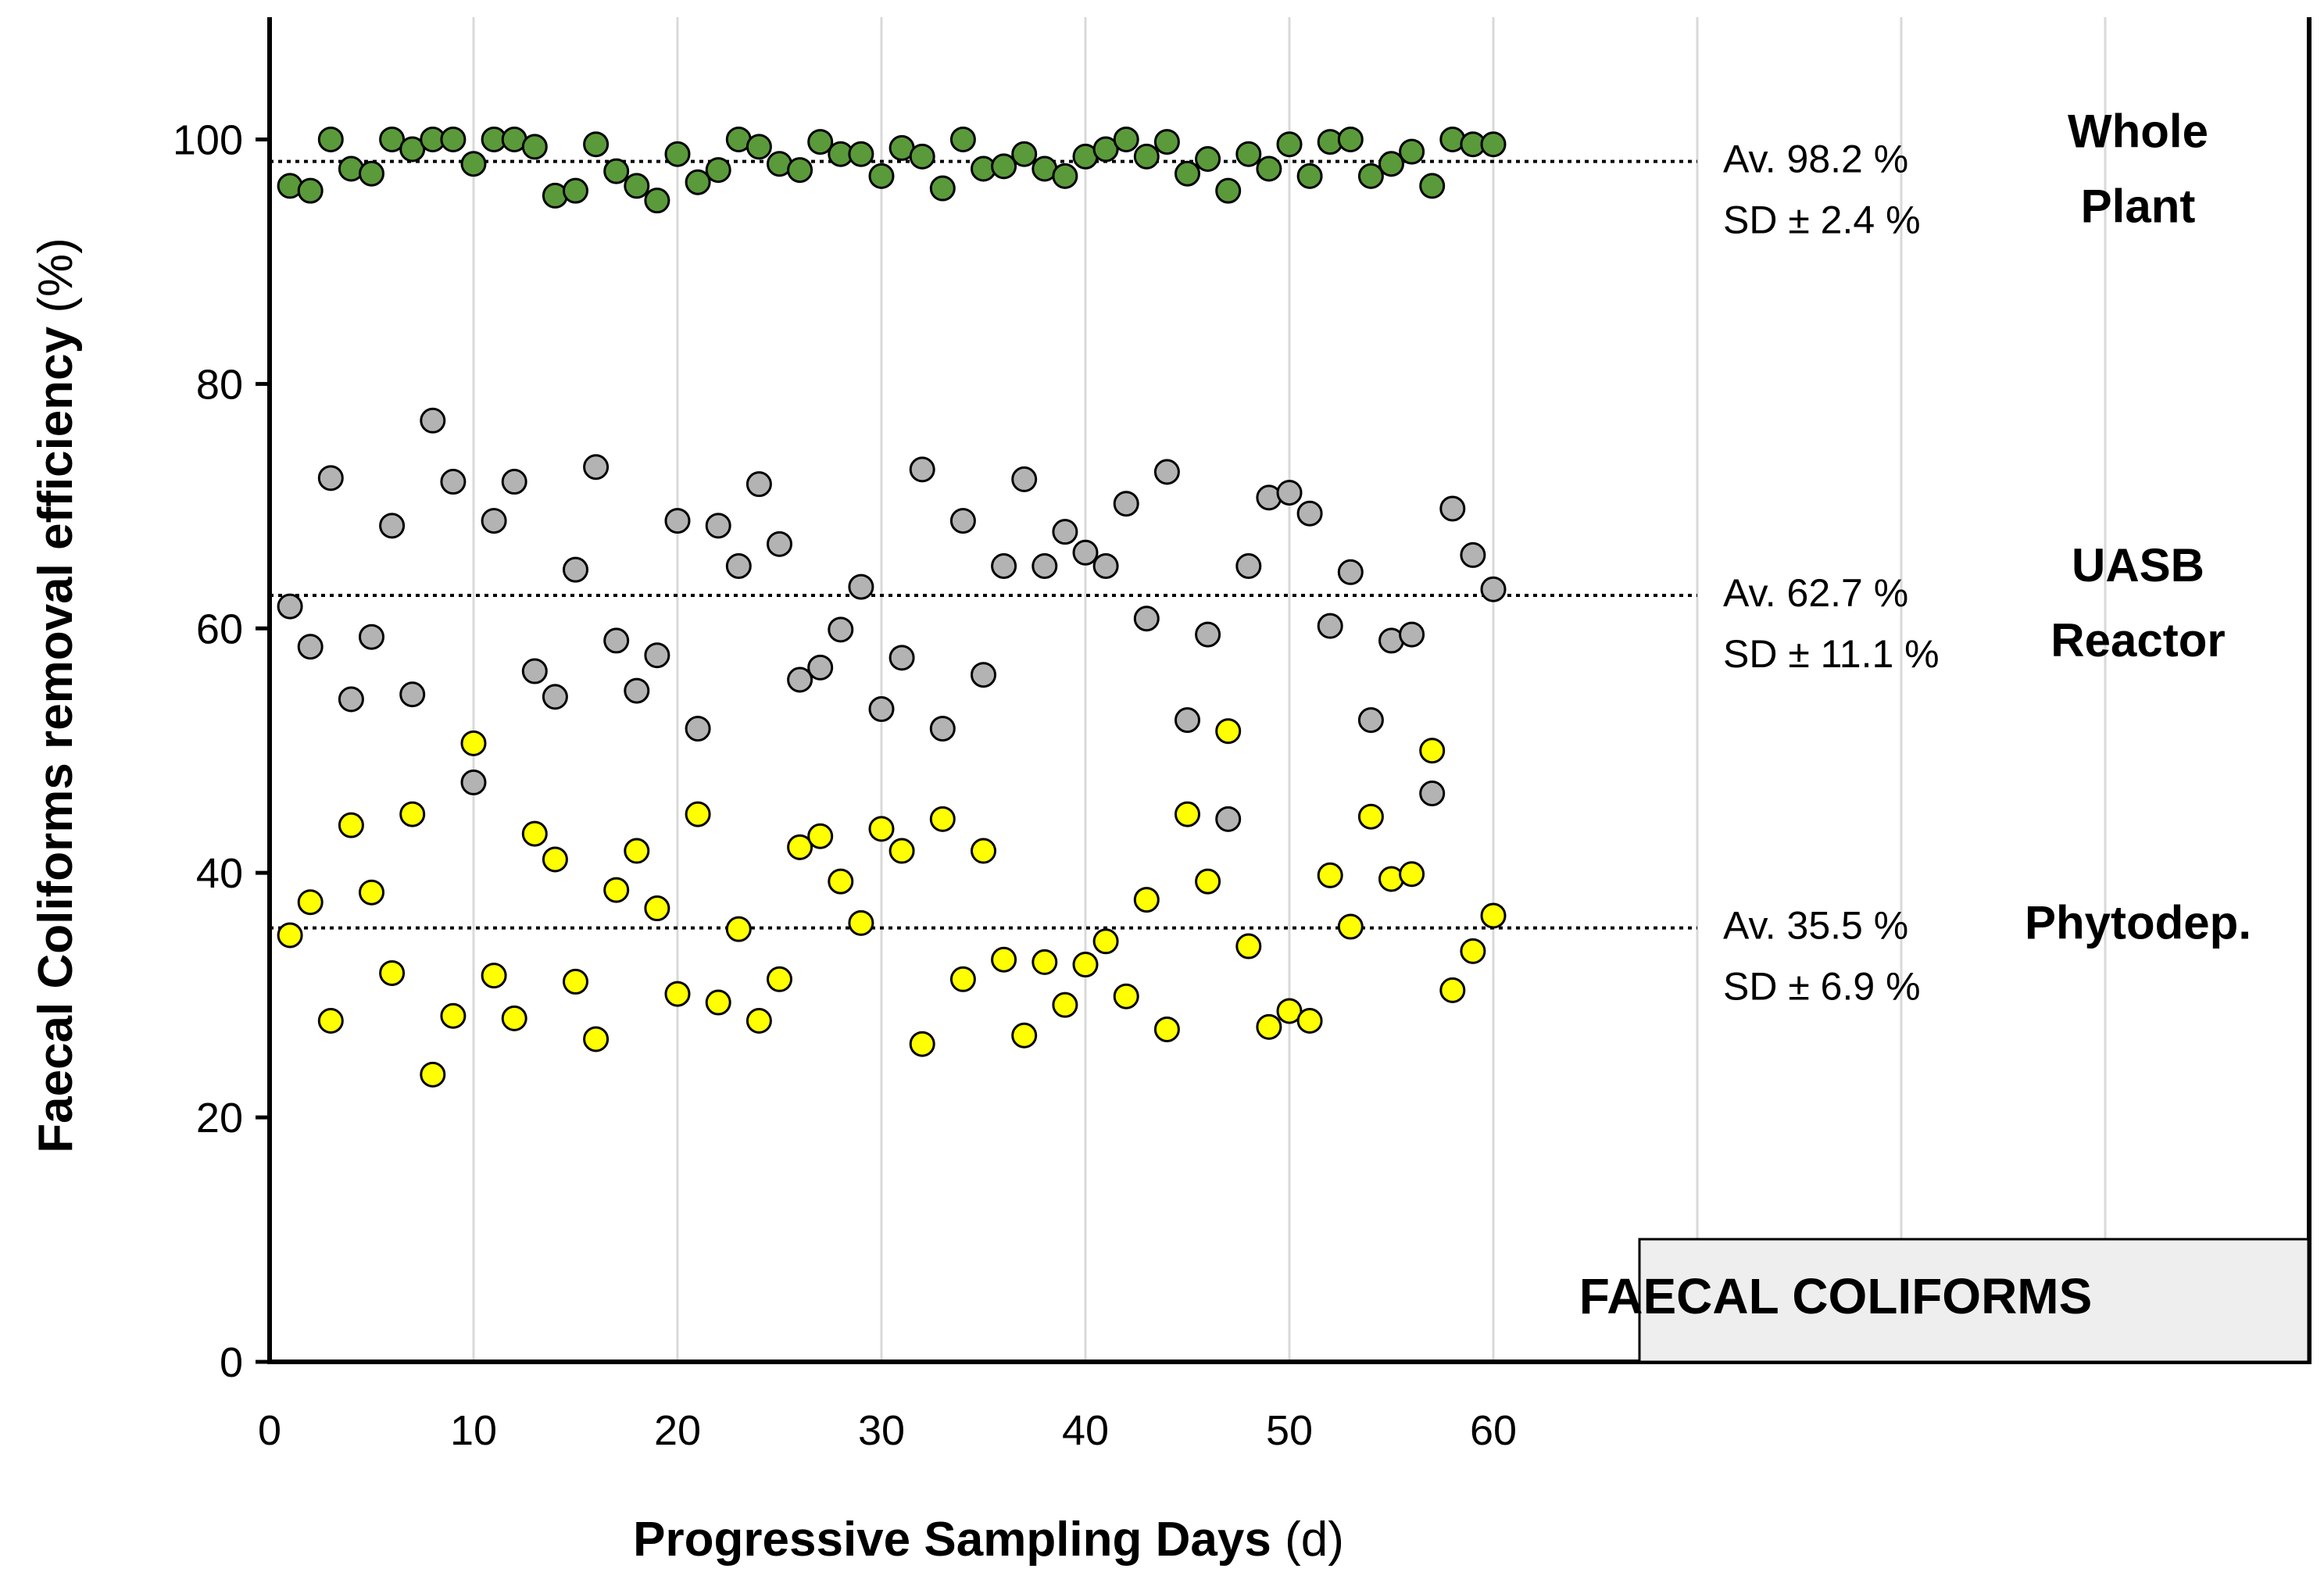 This screenshot has width=2324, height=1590. Describe the element at coordinates (1815, 593) in the screenshot. I see `average-label: Av. 62.7 %` at that location.